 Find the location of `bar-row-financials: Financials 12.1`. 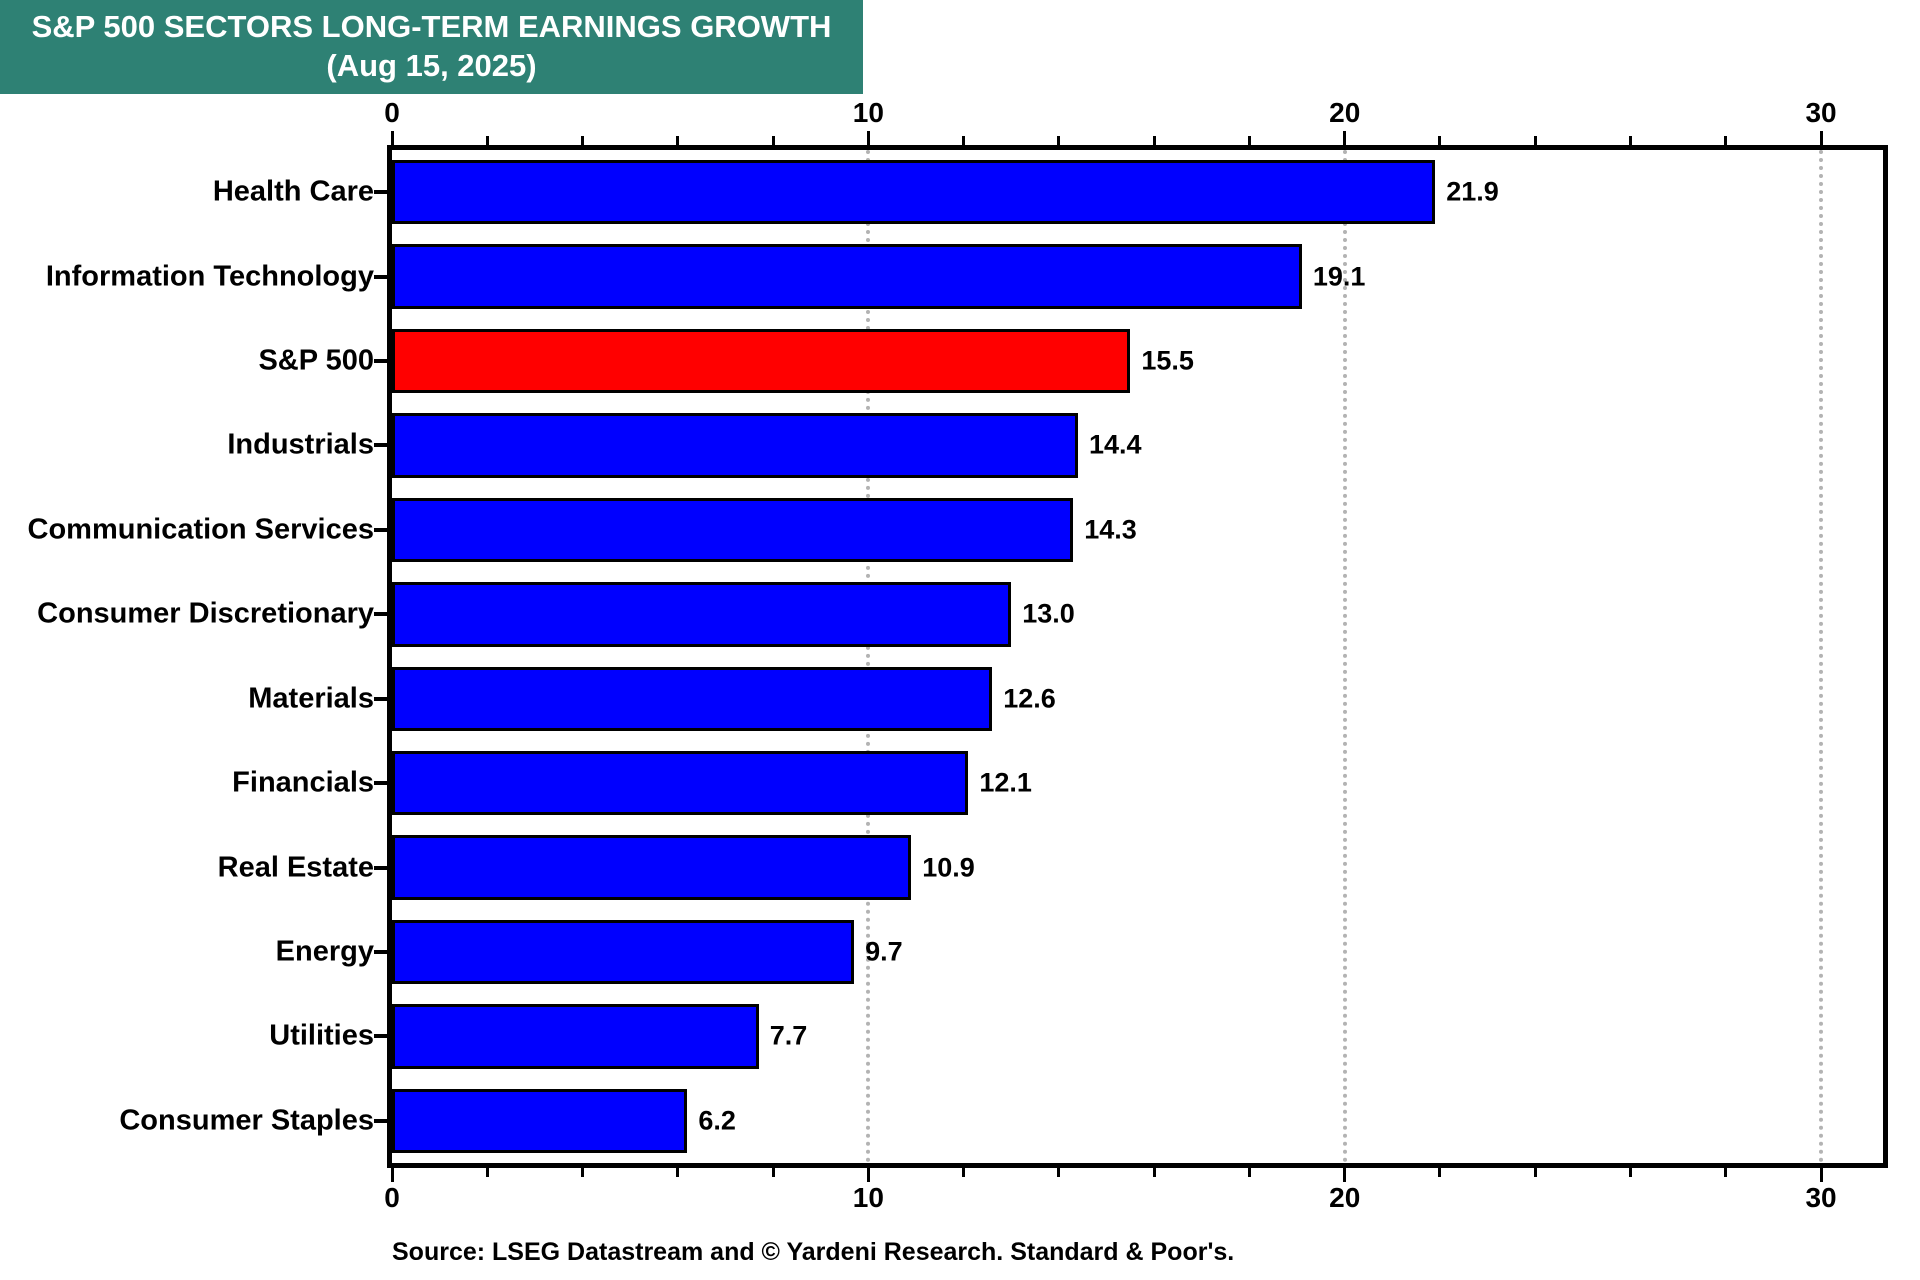

bar-row-financials: Financials 12.1 is located at coordinates (1057, 783).